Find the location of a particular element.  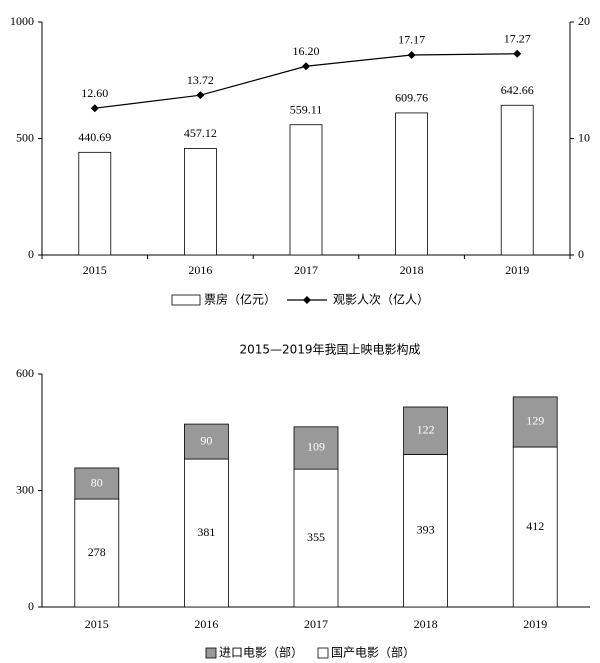

y-tick-label: 1000 is located at coordinates (22, 21).